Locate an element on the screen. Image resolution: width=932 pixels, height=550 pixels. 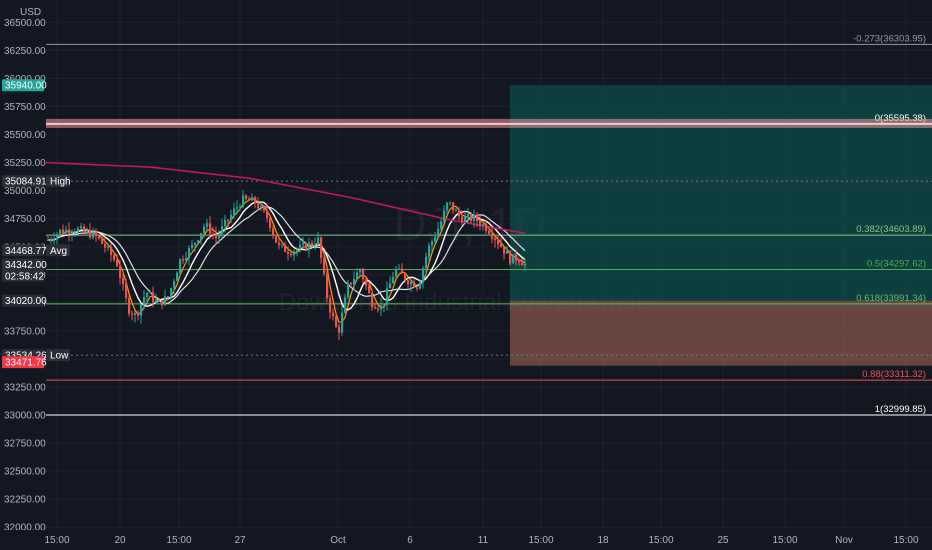
price-tick-label: 32500.00 is located at coordinates (25, 472).